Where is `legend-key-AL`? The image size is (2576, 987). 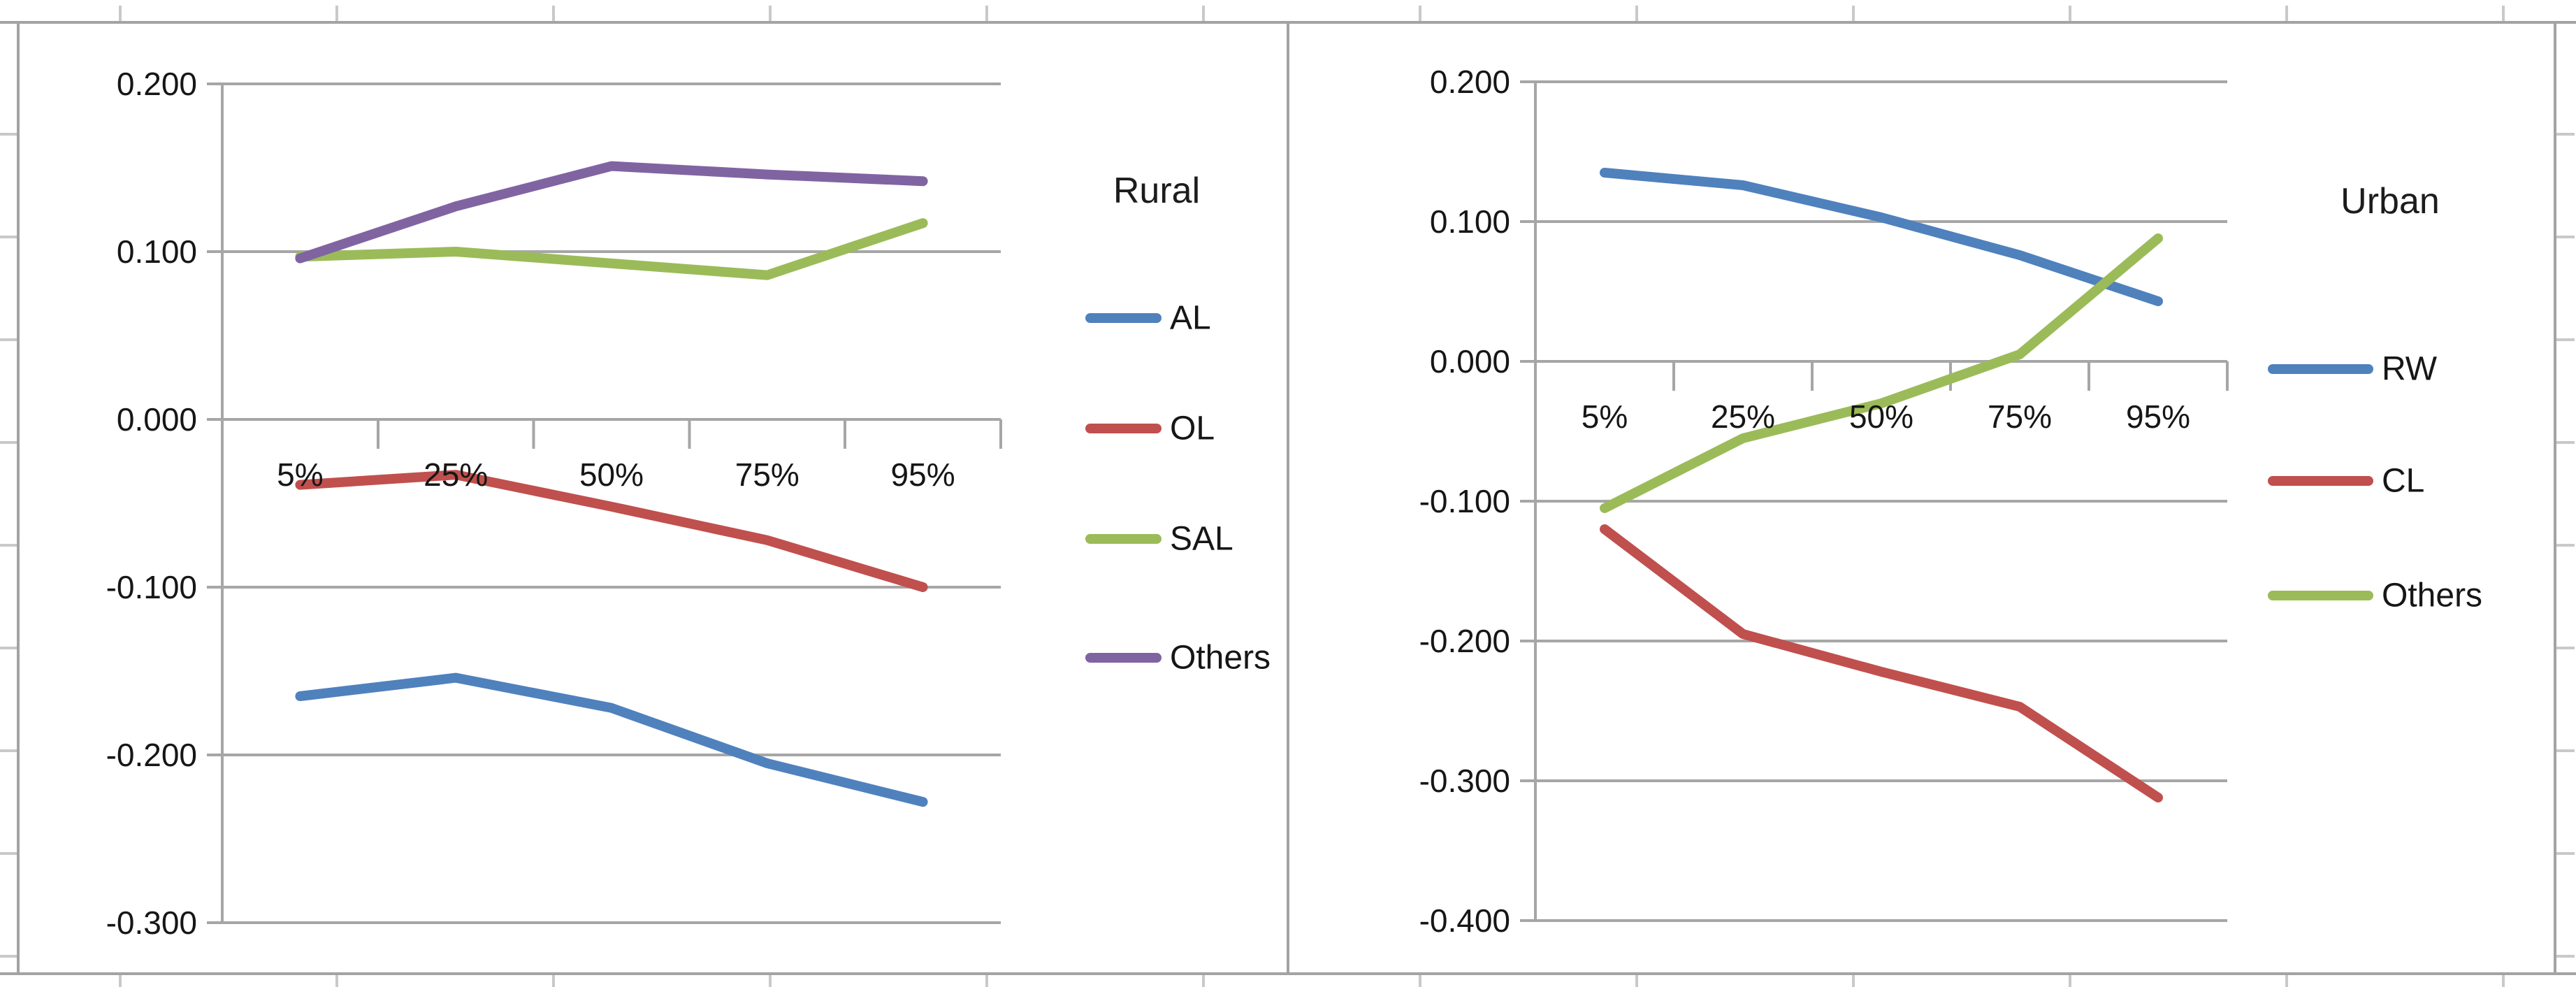 legend-key-AL is located at coordinates (1123, 318).